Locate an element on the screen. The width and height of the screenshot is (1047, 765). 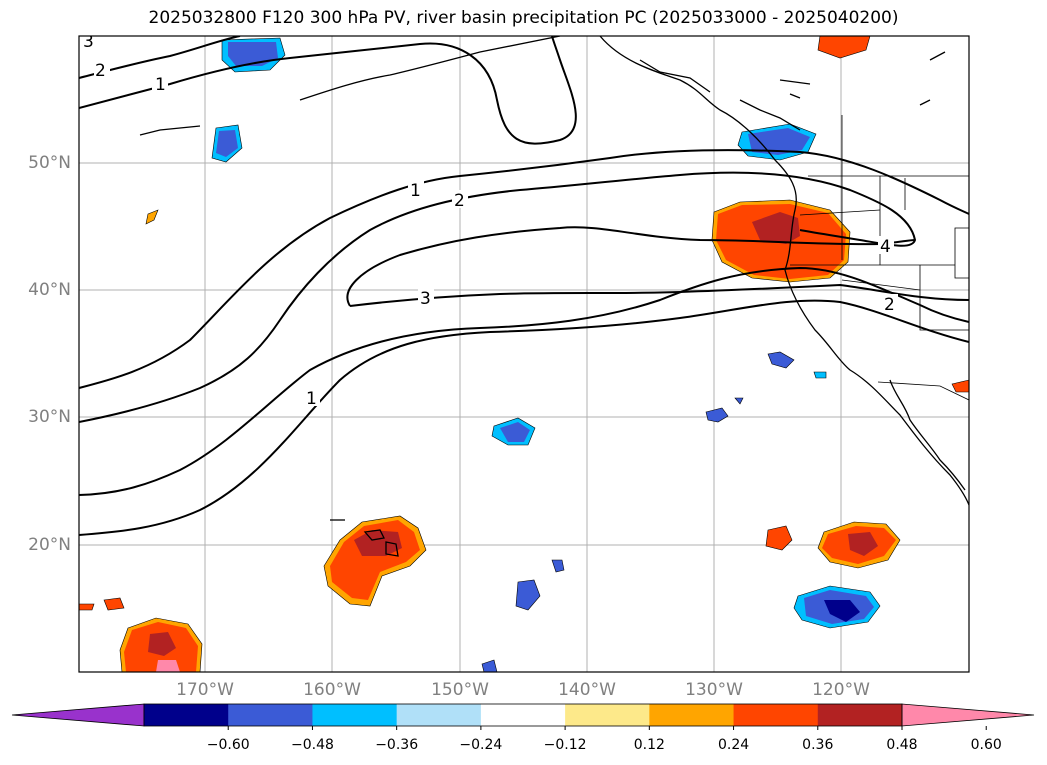
colorbar-tick-label: −0.48 is located at coordinates (312, 745).